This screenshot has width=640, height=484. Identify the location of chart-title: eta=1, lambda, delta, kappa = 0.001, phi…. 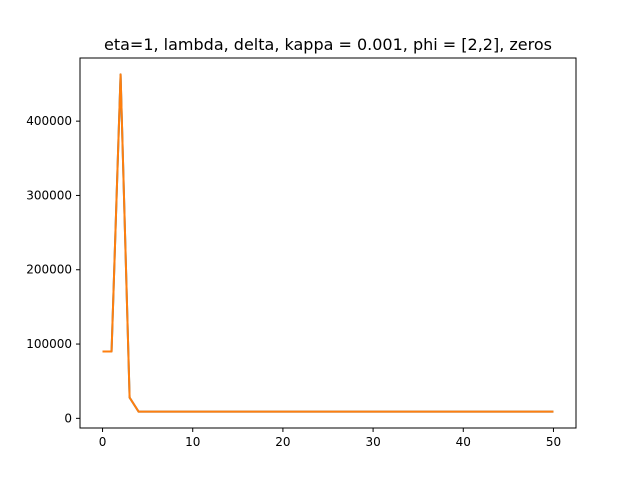
(328, 44).